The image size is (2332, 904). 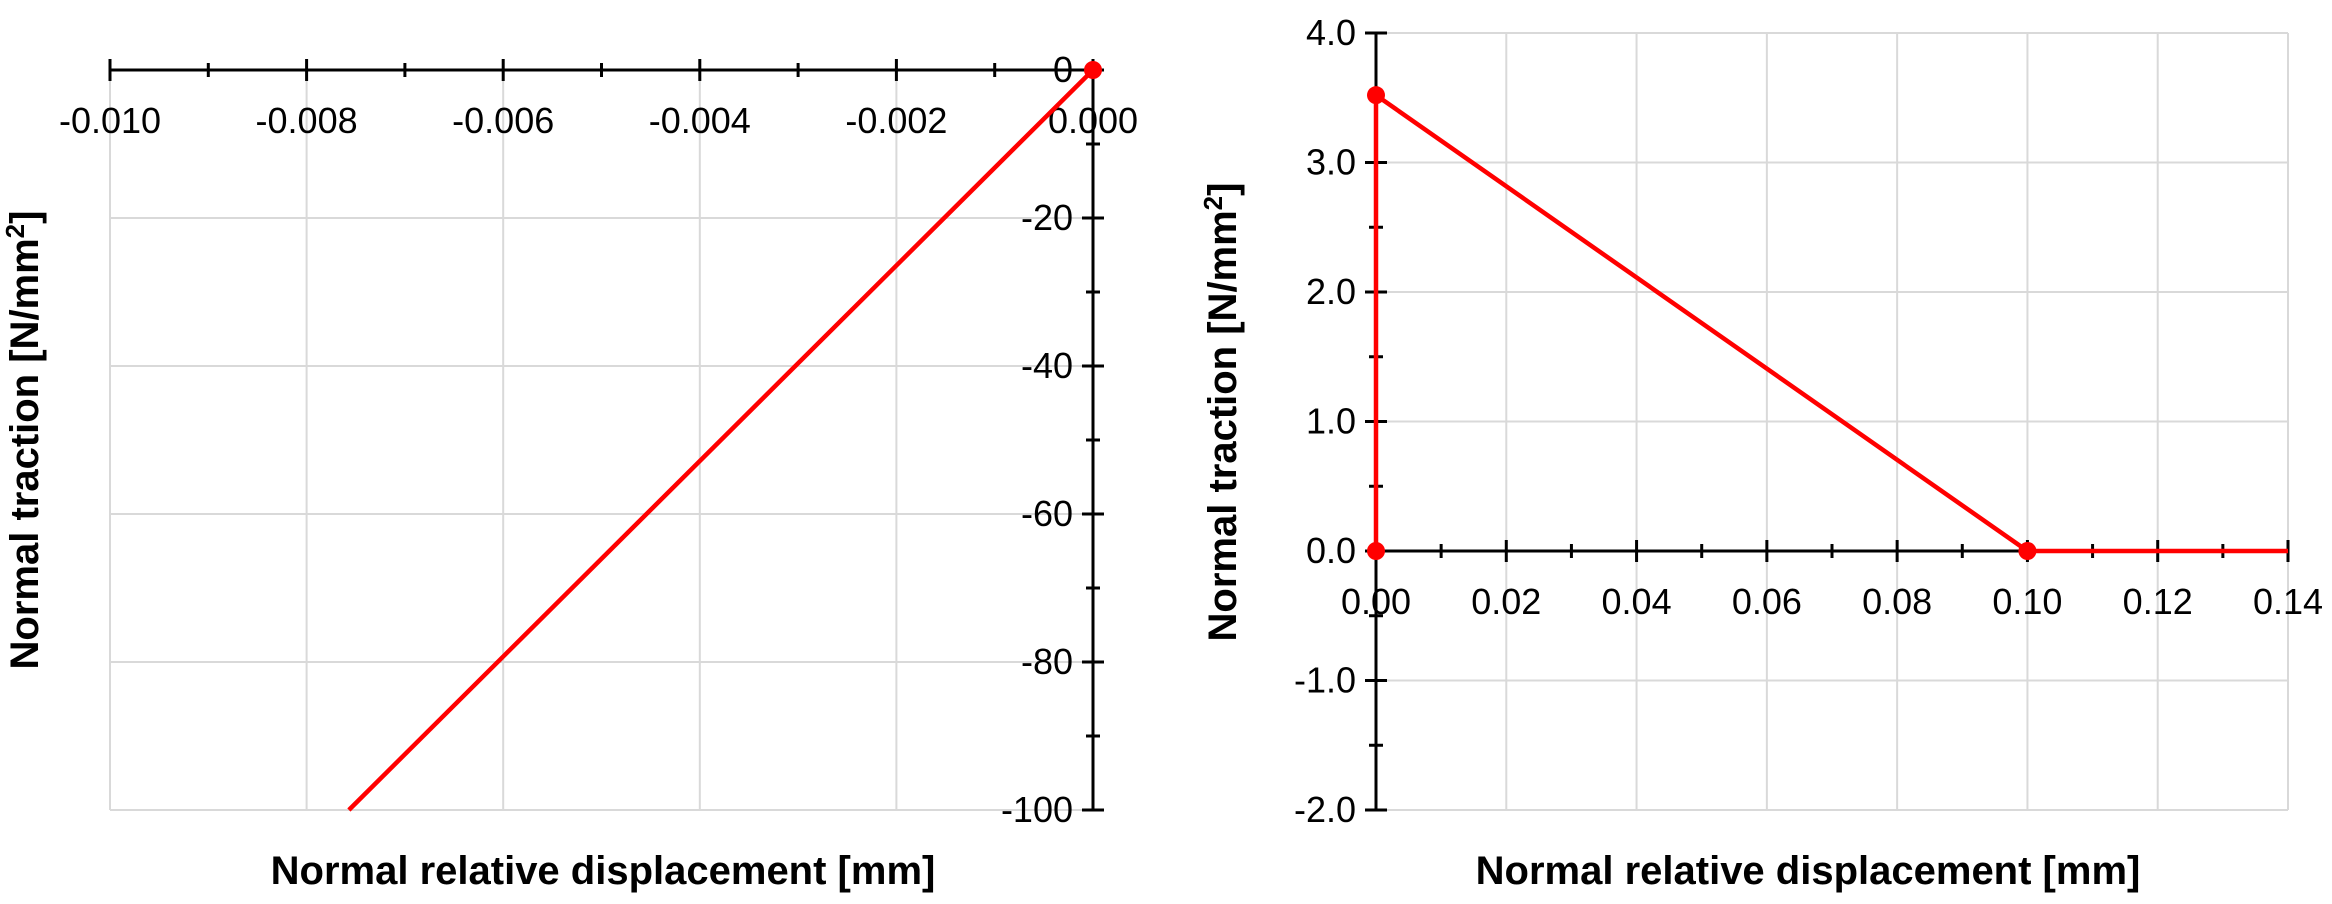 What do you see at coordinates (1325, 809) in the screenshot?
I see `y-tick-label: -2.0` at bounding box center [1325, 809].